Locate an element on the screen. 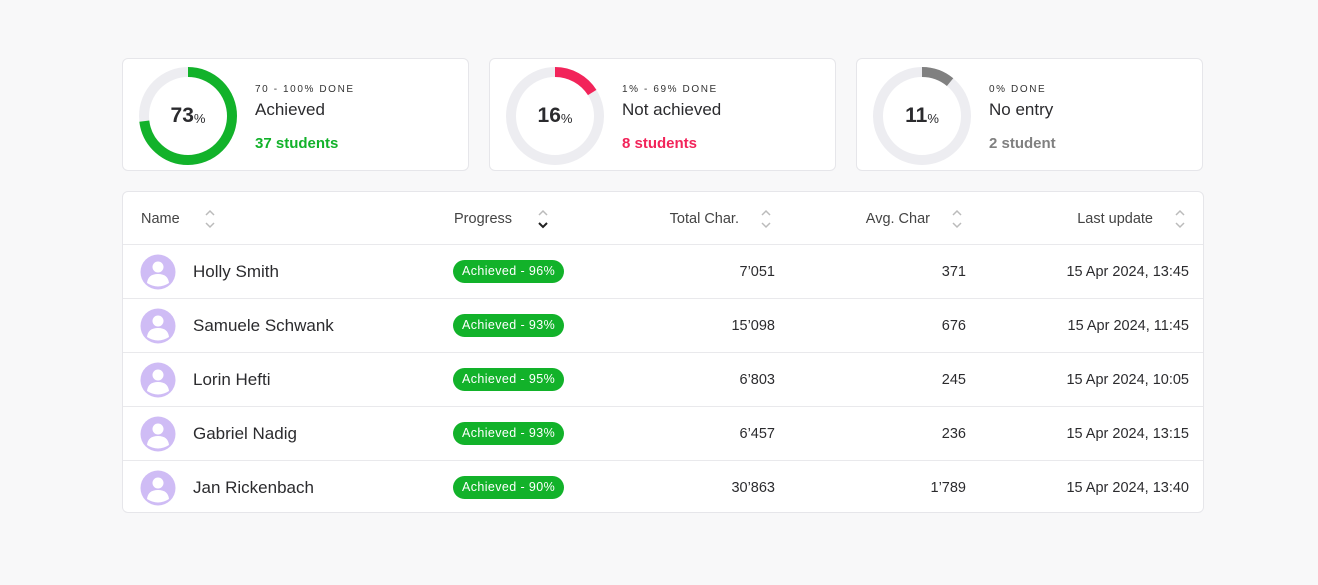 This screenshot has width=1318, height=585. student-name: Lorin Hefti is located at coordinates (232, 379).